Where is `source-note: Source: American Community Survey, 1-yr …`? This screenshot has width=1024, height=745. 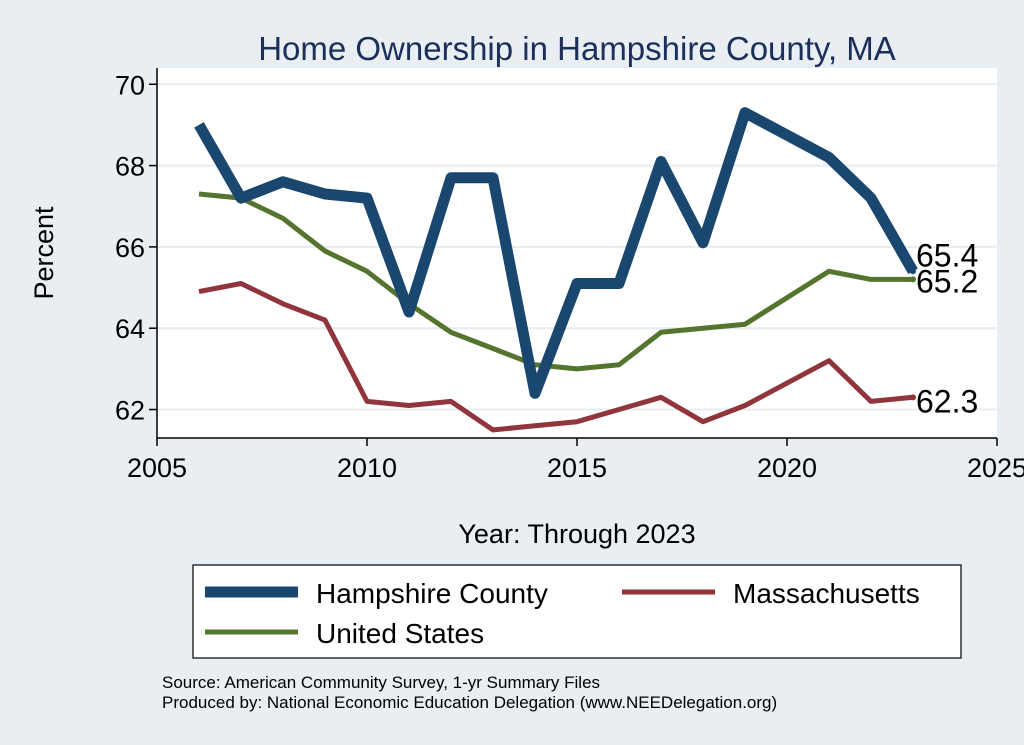
source-note: Source: American Community Survey, 1-yr … is located at coordinates (381, 682).